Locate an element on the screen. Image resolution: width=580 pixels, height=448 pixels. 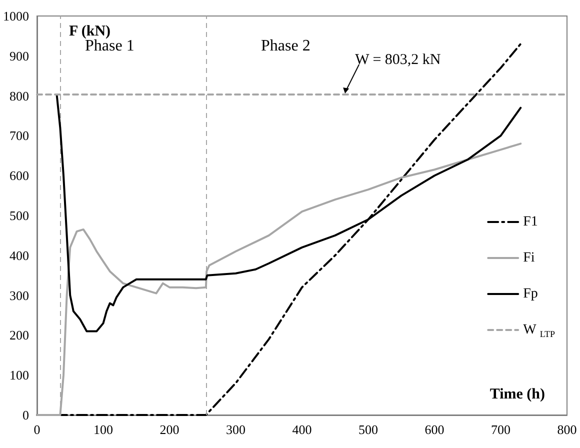
legend-label: W LTP is located at coordinates (539, 330).